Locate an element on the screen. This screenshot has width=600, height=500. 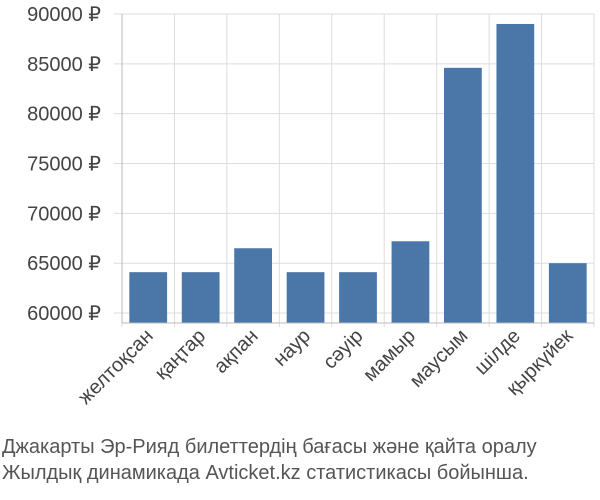
x-tick-label: қаңтар is located at coordinates (180, 354).